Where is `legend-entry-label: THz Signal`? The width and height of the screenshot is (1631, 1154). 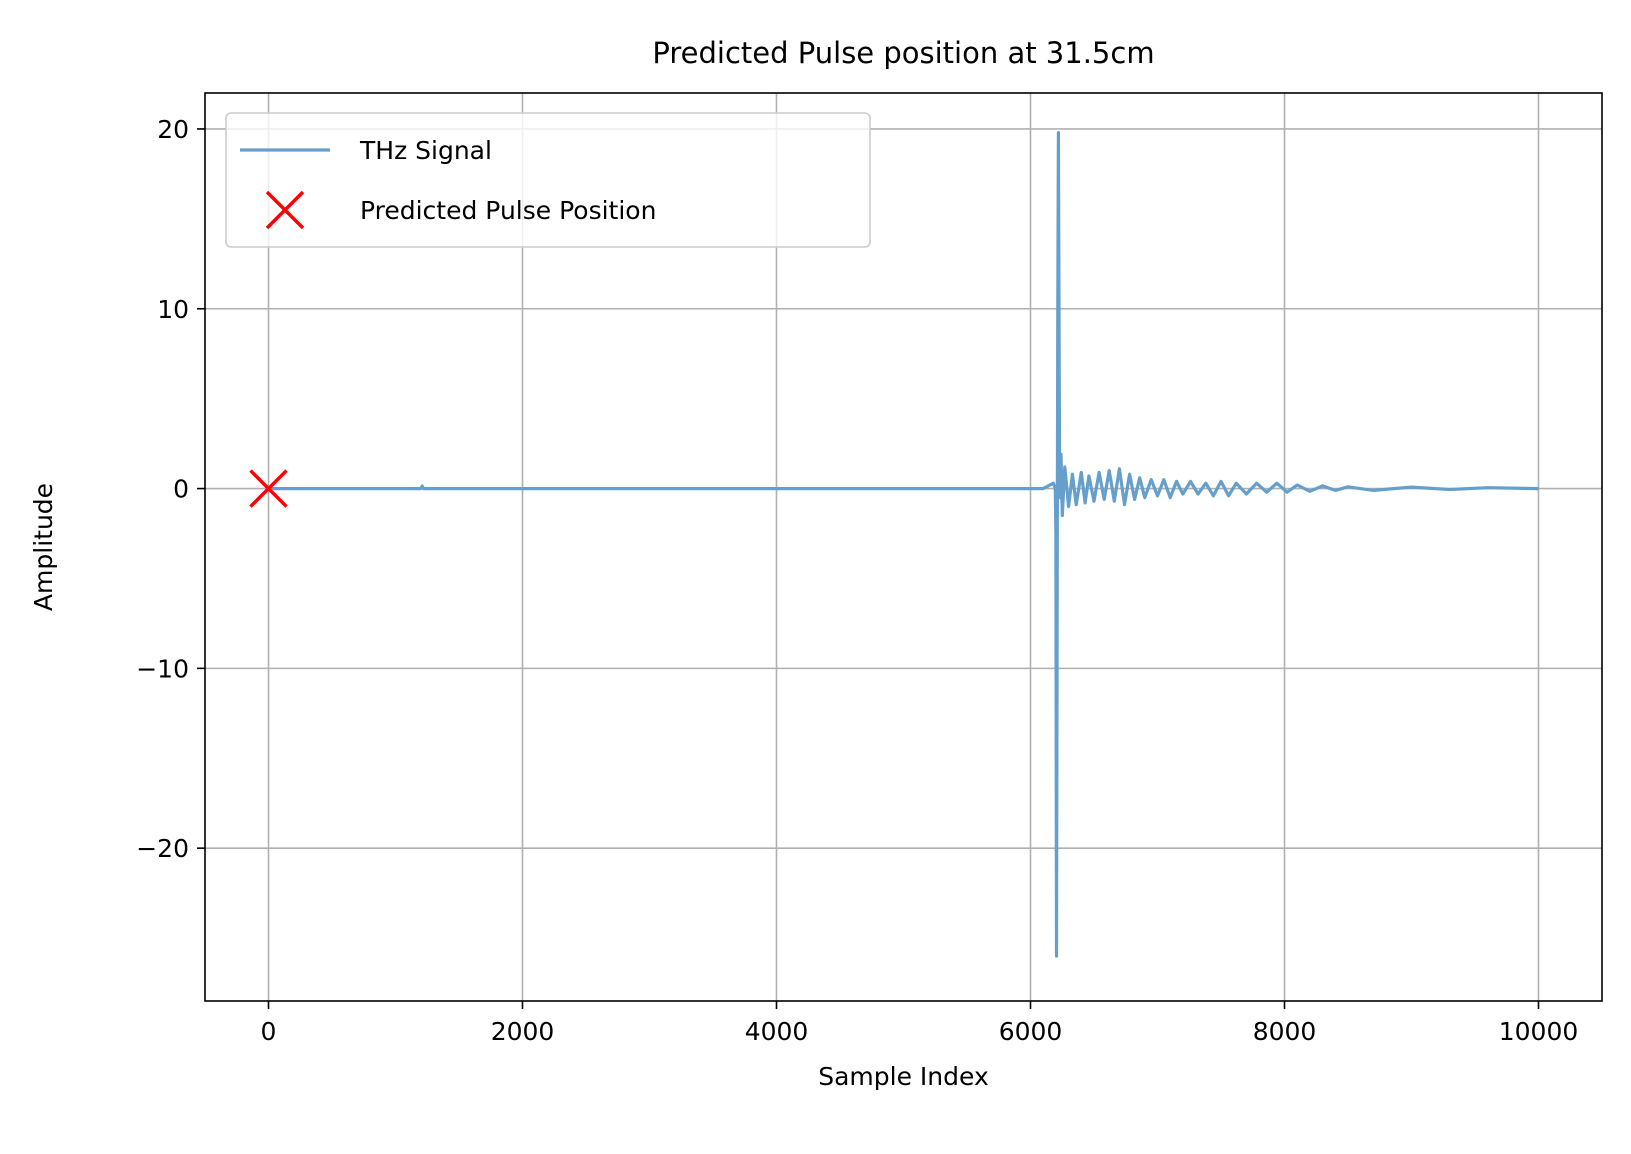 legend-entry-label: THz Signal is located at coordinates (425, 150).